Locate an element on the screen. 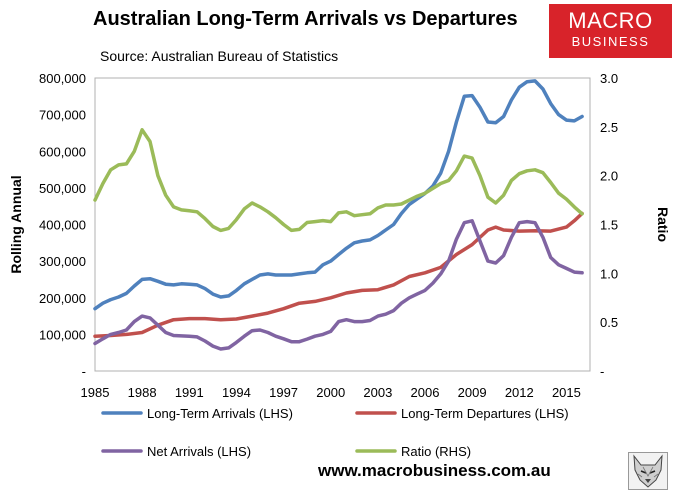 The height and width of the screenshot is (502, 682). logo-line-2: BUSINESS is located at coordinates (610, 41).